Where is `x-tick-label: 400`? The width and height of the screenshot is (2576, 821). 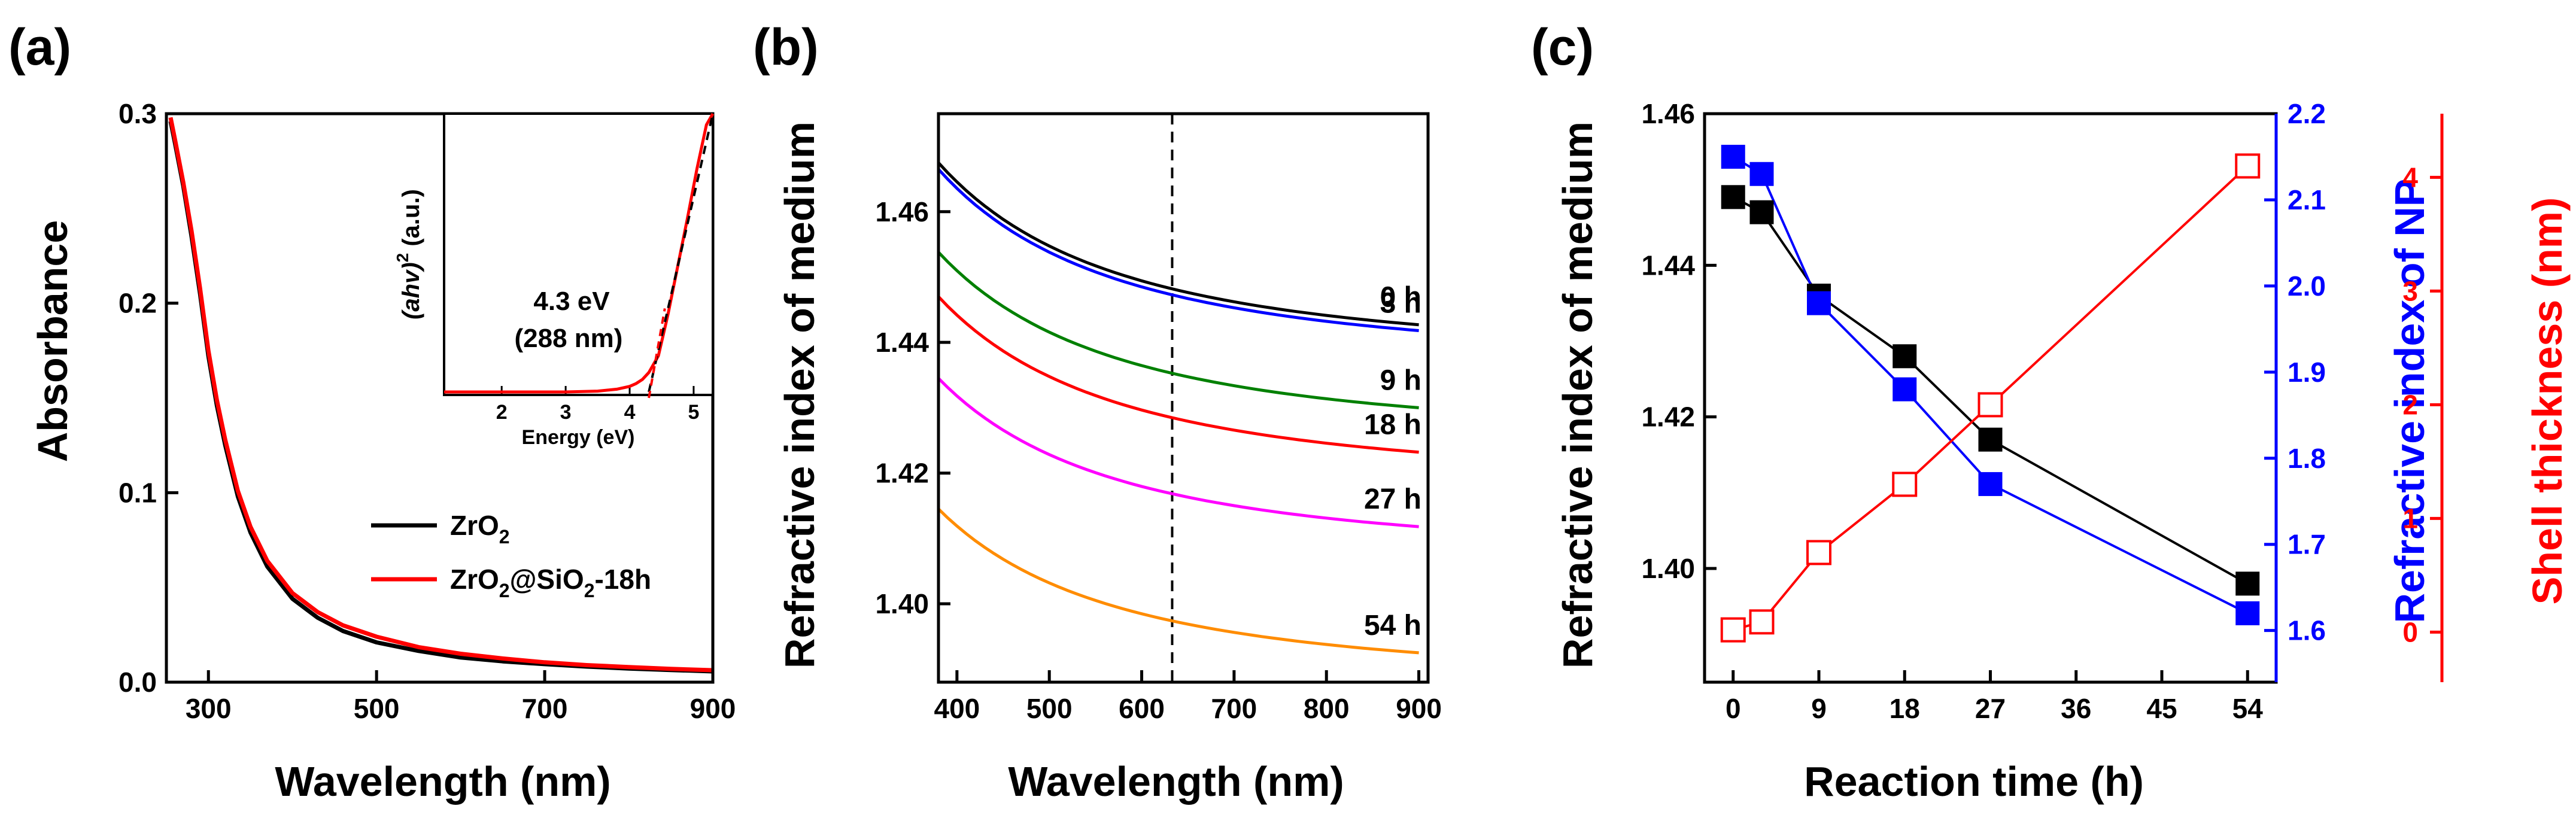 x-tick-label: 400 is located at coordinates (957, 708).